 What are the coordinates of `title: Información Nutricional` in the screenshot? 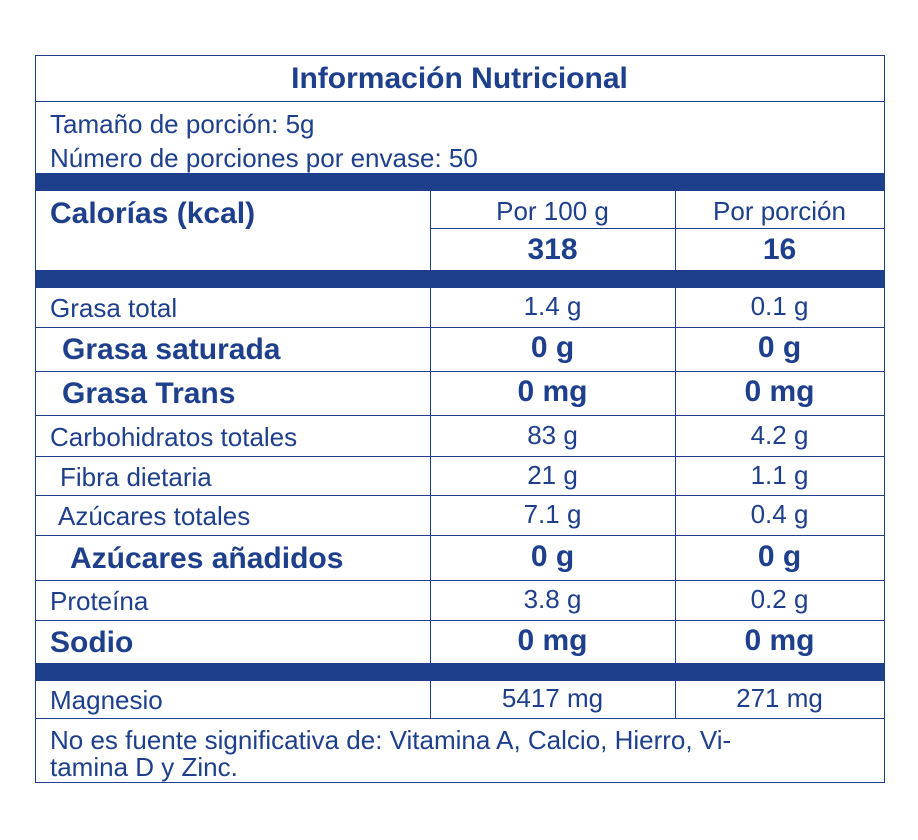 It's located at (459, 78).